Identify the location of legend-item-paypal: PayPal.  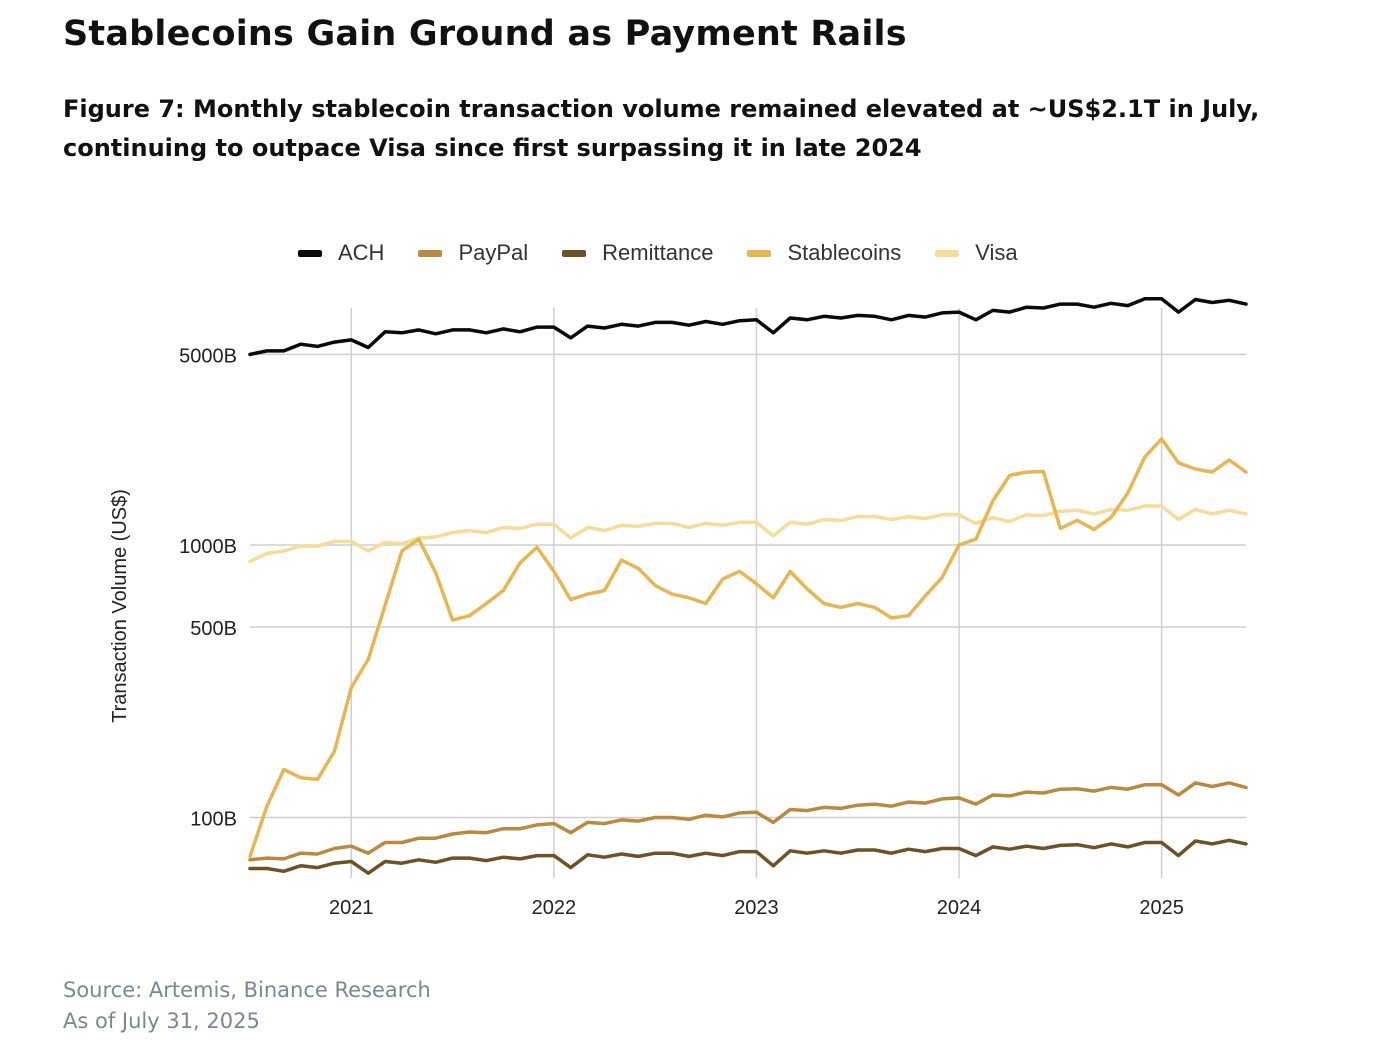
(473, 253).